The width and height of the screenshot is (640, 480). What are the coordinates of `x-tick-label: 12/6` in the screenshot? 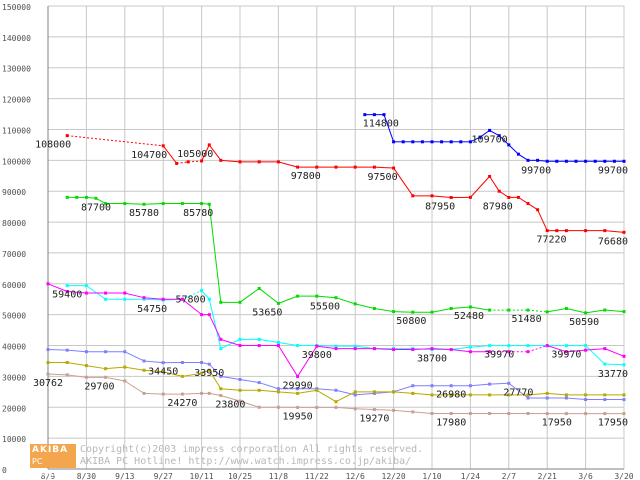 It's located at (355, 476).